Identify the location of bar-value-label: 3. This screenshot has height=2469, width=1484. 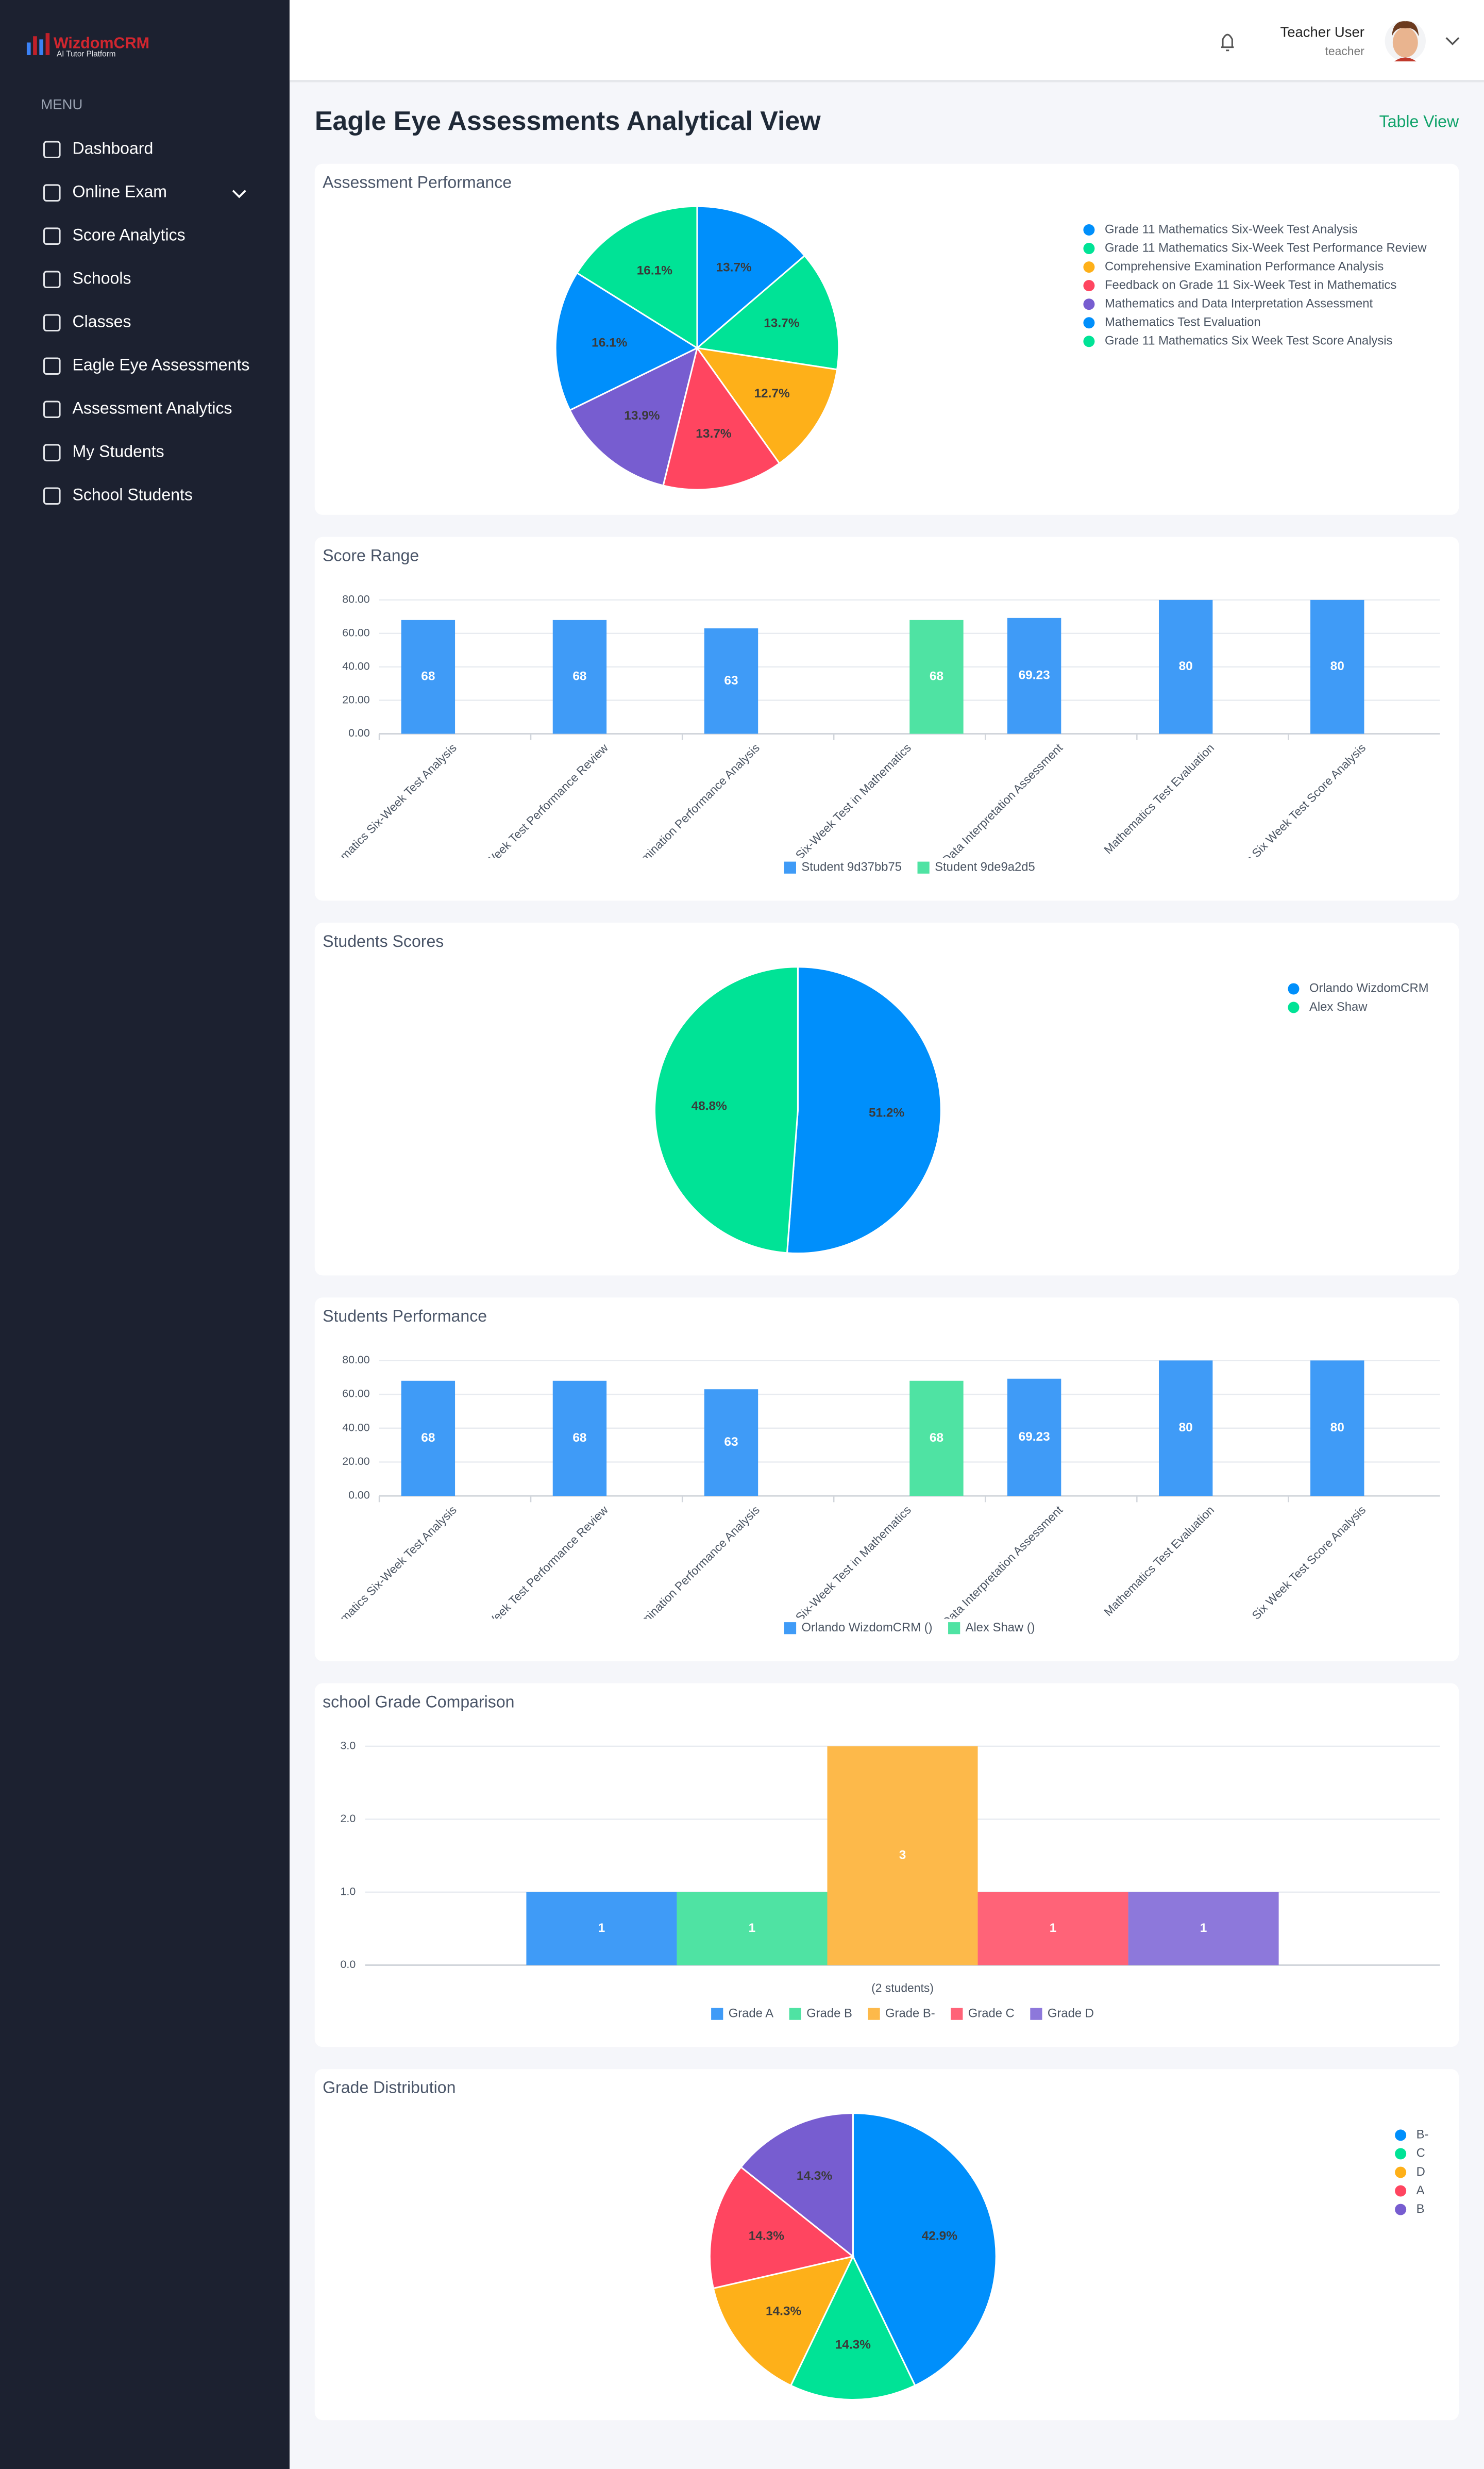
(902, 1855).